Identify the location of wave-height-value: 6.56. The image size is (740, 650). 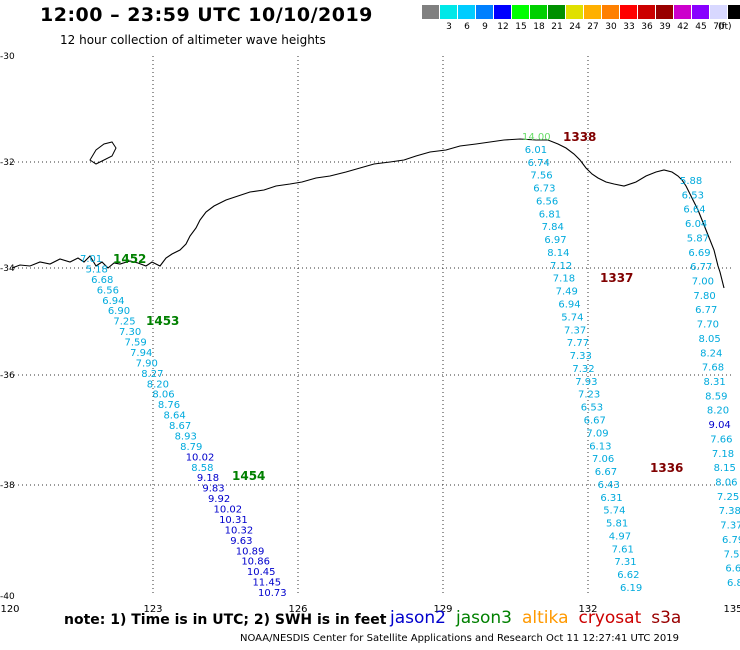
(547, 201).